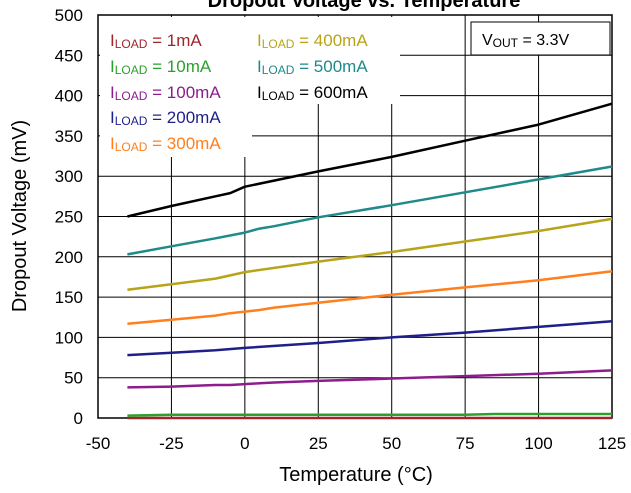 The width and height of the screenshot is (631, 493). Describe the element at coordinates (356, 443) in the screenshot. I see `x-tick-labels: -50 -25 0 25 50 75 100 125` at that location.